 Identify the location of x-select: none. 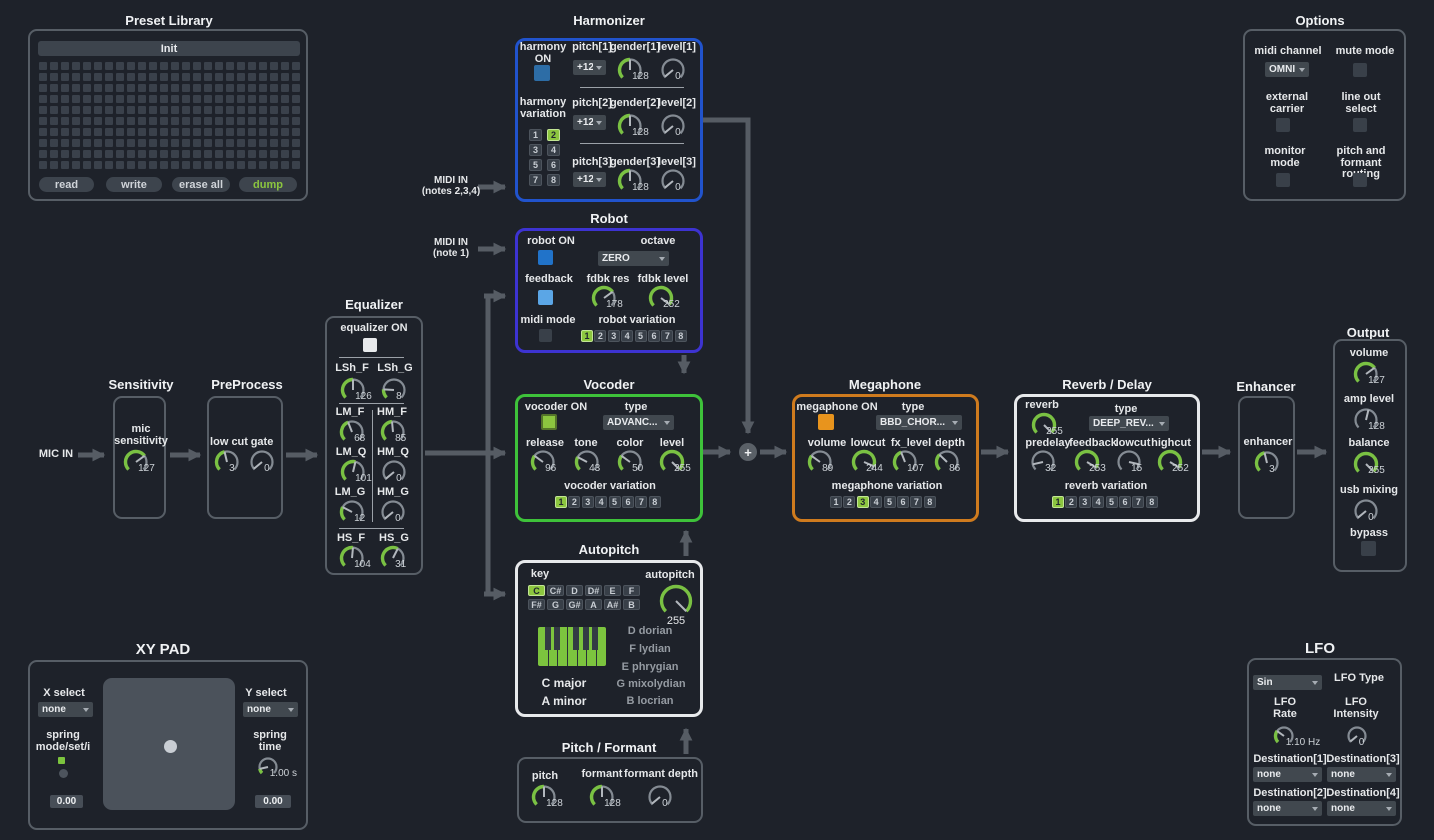
(65, 709).